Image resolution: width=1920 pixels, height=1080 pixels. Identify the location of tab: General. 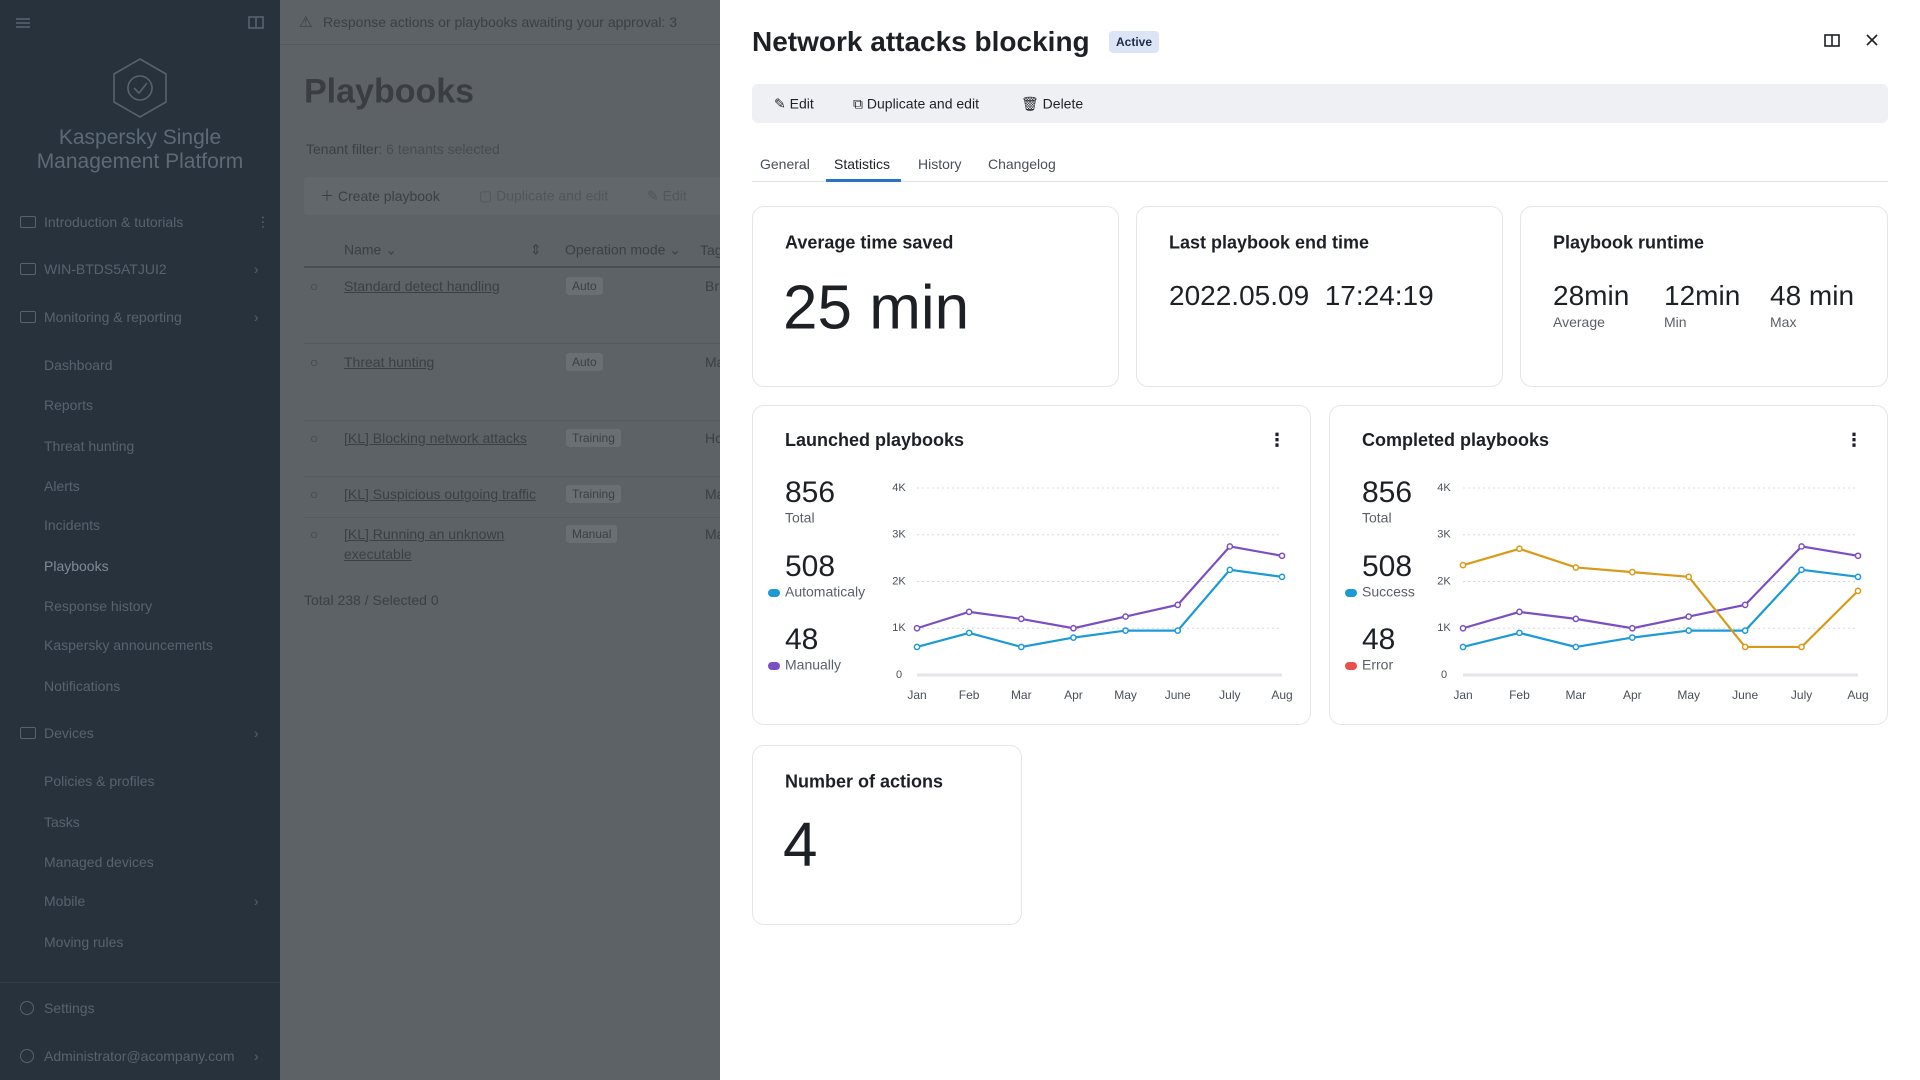
(785, 164).